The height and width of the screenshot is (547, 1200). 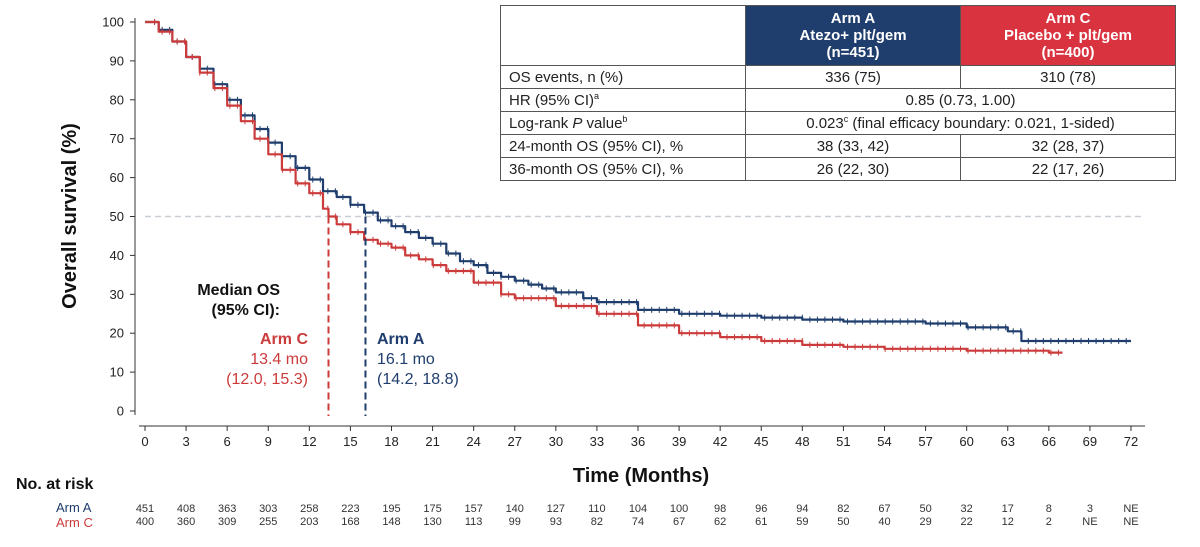 I want to click on y-axis-title: Overall survival (%), so click(x=70, y=216).